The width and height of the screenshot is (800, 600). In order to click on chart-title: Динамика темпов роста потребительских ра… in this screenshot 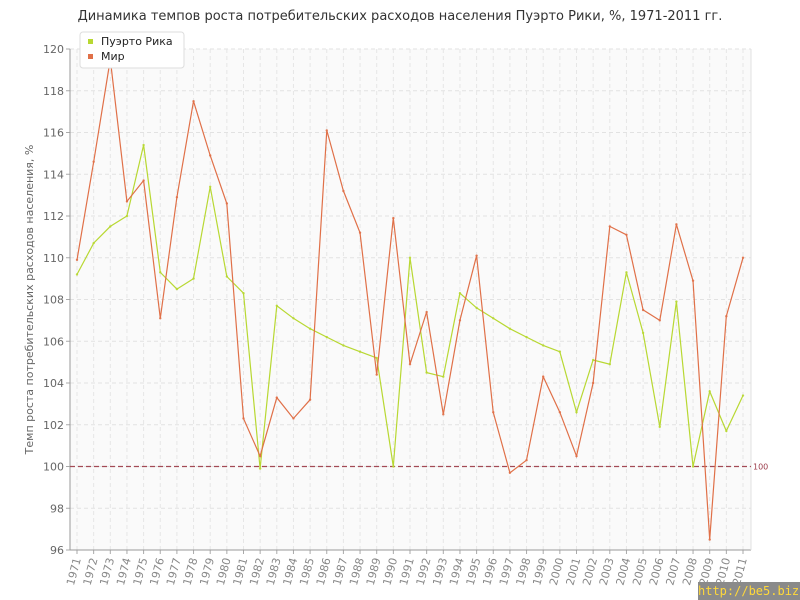, I will do `click(400, 16)`.